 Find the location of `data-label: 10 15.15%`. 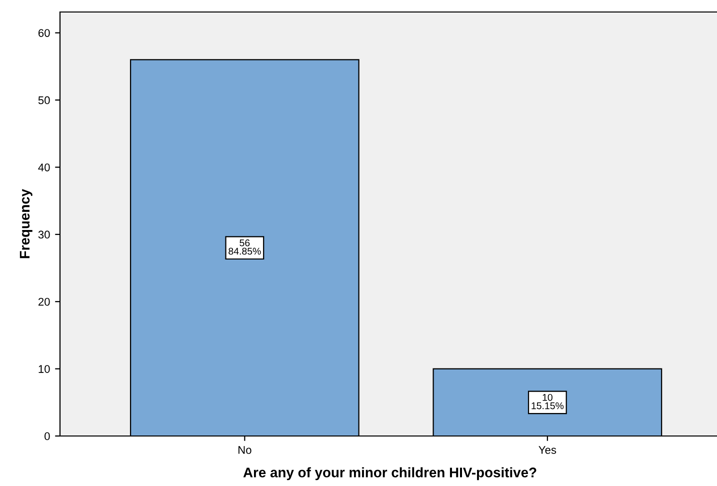

data-label: 10 15.15% is located at coordinates (548, 402).